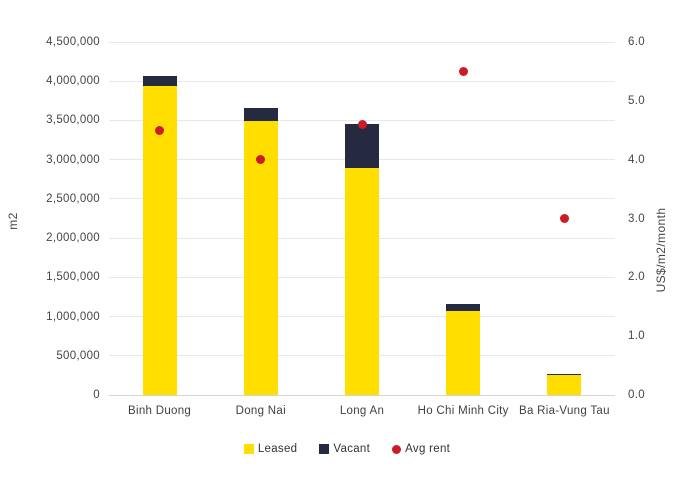 Image resolution: width=694 pixels, height=482 pixels. What do you see at coordinates (73, 120) in the screenshot?
I see `left-axis-tick-label: 3,500,000` at bounding box center [73, 120].